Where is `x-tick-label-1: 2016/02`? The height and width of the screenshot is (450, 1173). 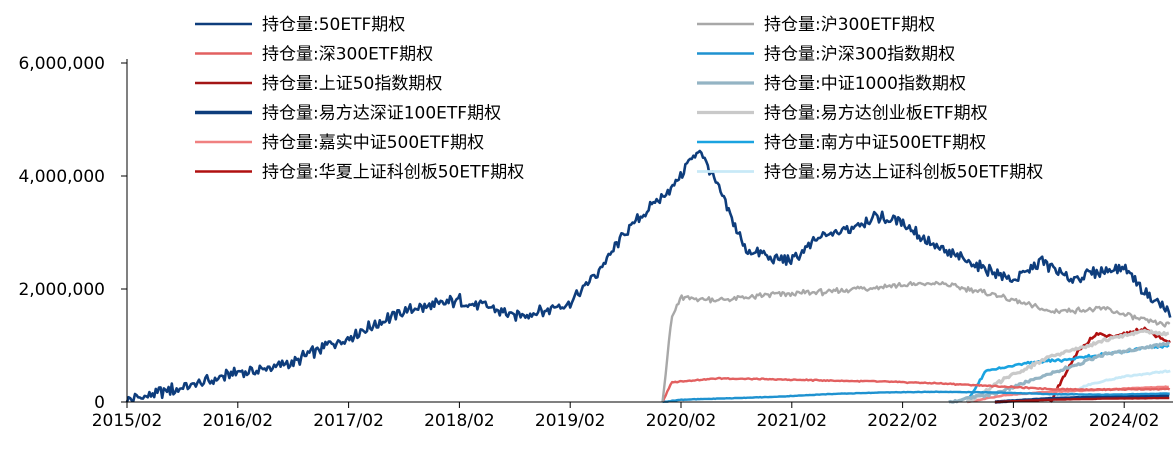 x-tick-label-1: 2016/02 is located at coordinates (237, 421).